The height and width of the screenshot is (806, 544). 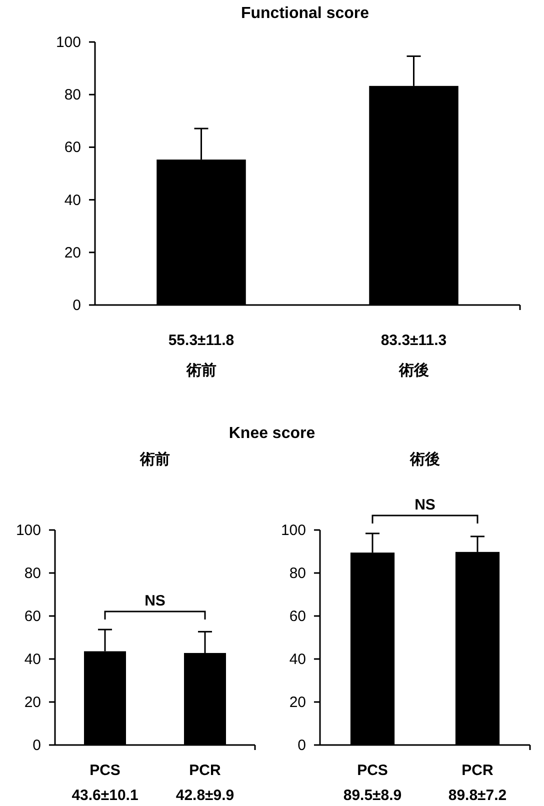 What do you see at coordinates (154, 459) in the screenshot?
I see `chart-subtitle: 術前` at bounding box center [154, 459].